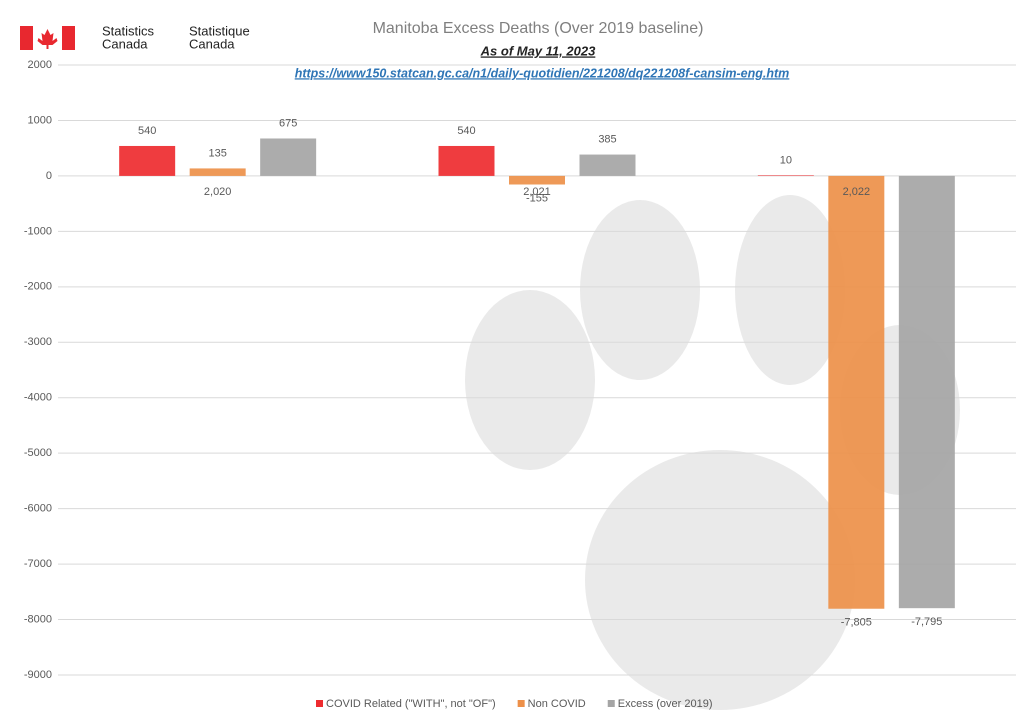 This screenshot has height=718, width=1021. Describe the element at coordinates (38, 509) in the screenshot. I see `y-tick-label: -6000` at that location.